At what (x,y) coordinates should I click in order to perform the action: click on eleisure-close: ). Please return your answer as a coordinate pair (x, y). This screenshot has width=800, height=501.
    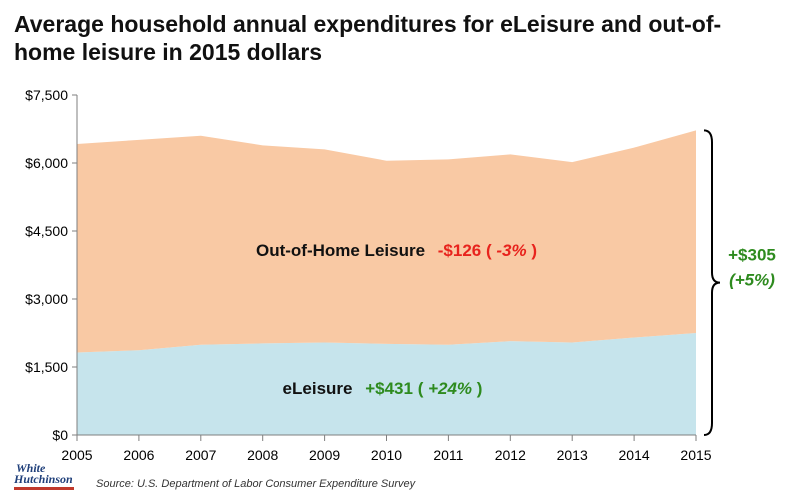
    Looking at the image, I should click on (480, 388).